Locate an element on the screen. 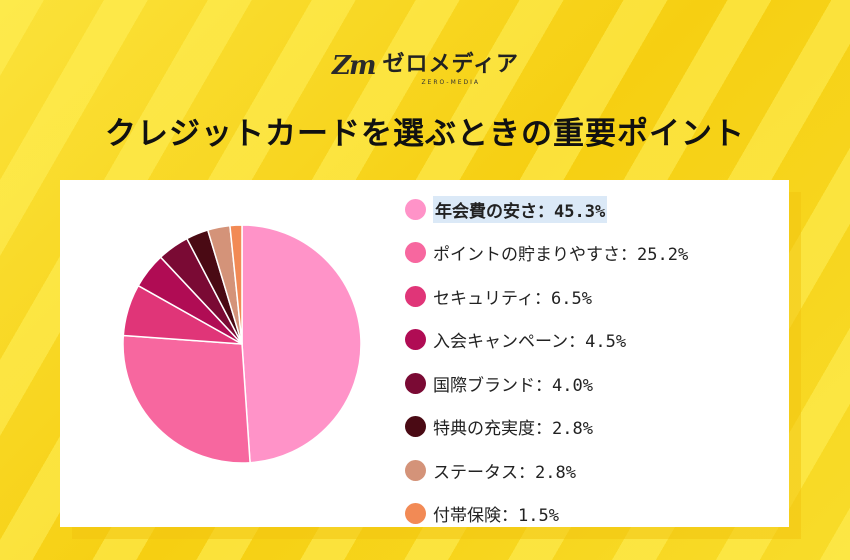 The image size is (850, 560). legend-item: 年会費の安さ：45.3% is located at coordinates (546, 209).